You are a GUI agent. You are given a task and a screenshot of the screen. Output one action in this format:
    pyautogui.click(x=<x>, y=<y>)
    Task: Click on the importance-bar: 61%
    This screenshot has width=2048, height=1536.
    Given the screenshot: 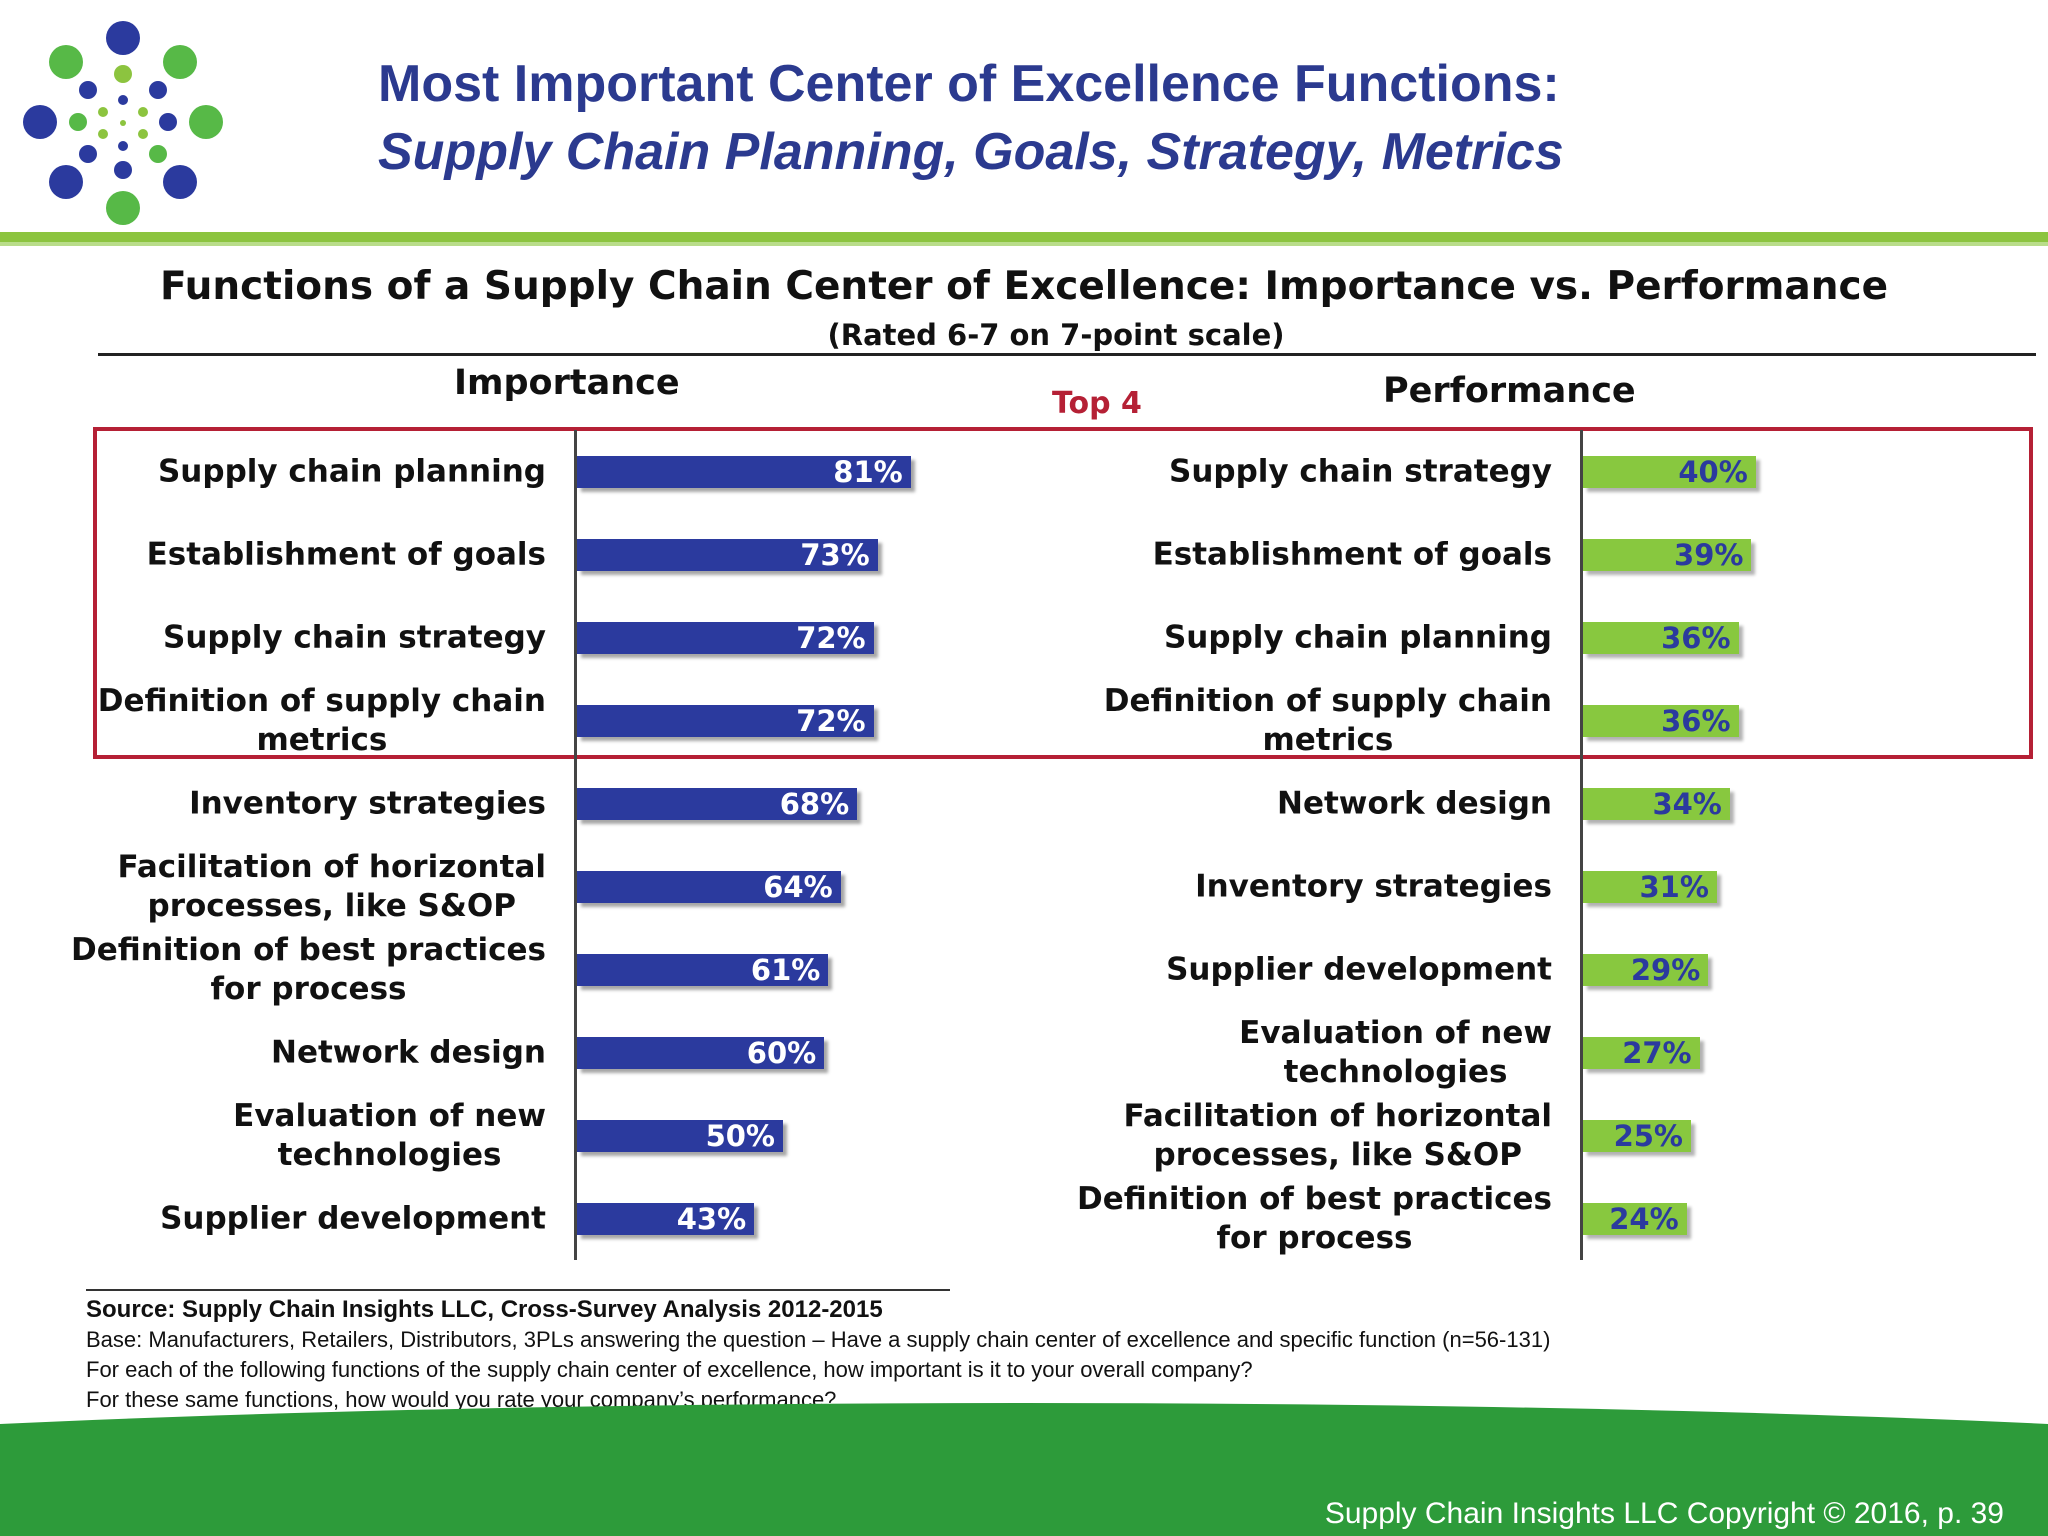 What is the action you would take?
    pyautogui.click(x=703, y=970)
    